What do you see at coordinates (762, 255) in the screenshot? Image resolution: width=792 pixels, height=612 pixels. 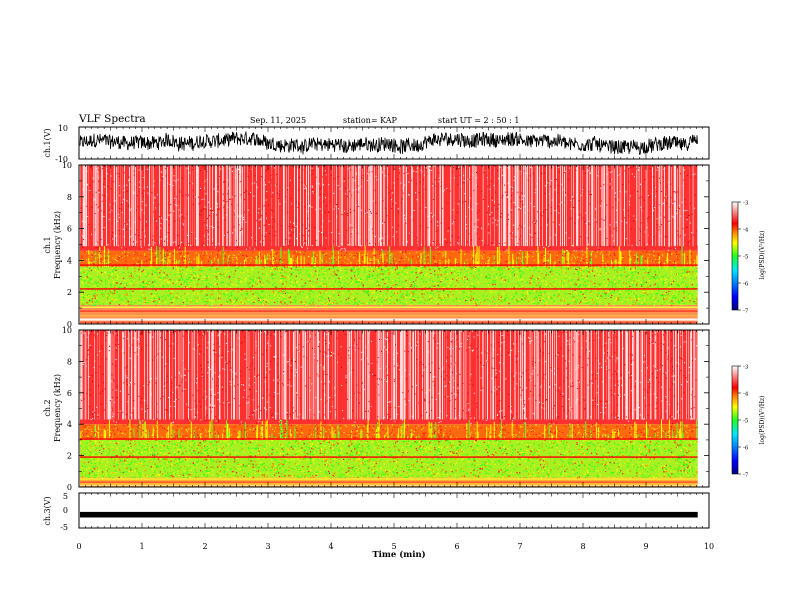 I see `ch1-colorbar-label: log(PSD)(V²/Hz)` at bounding box center [762, 255].